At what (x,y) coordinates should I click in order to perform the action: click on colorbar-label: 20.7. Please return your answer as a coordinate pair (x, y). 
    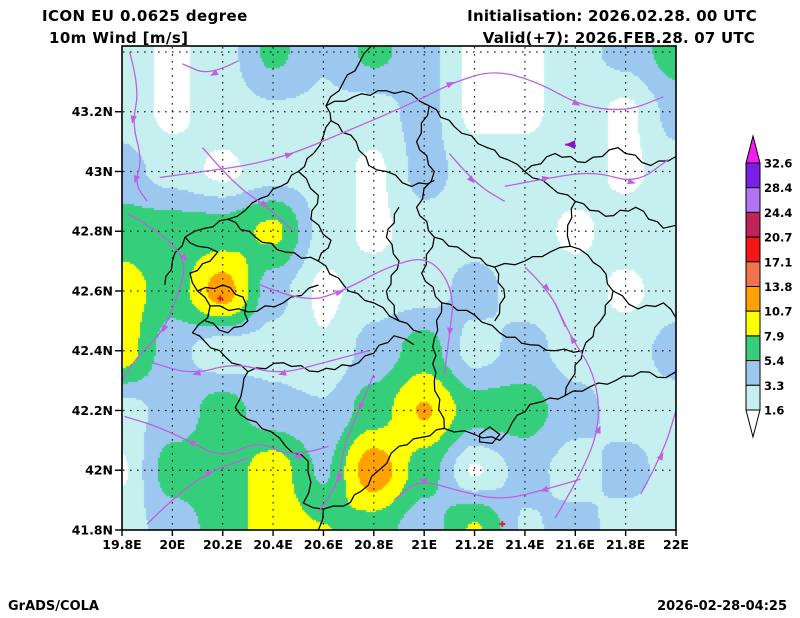
    Looking at the image, I should click on (778, 238).